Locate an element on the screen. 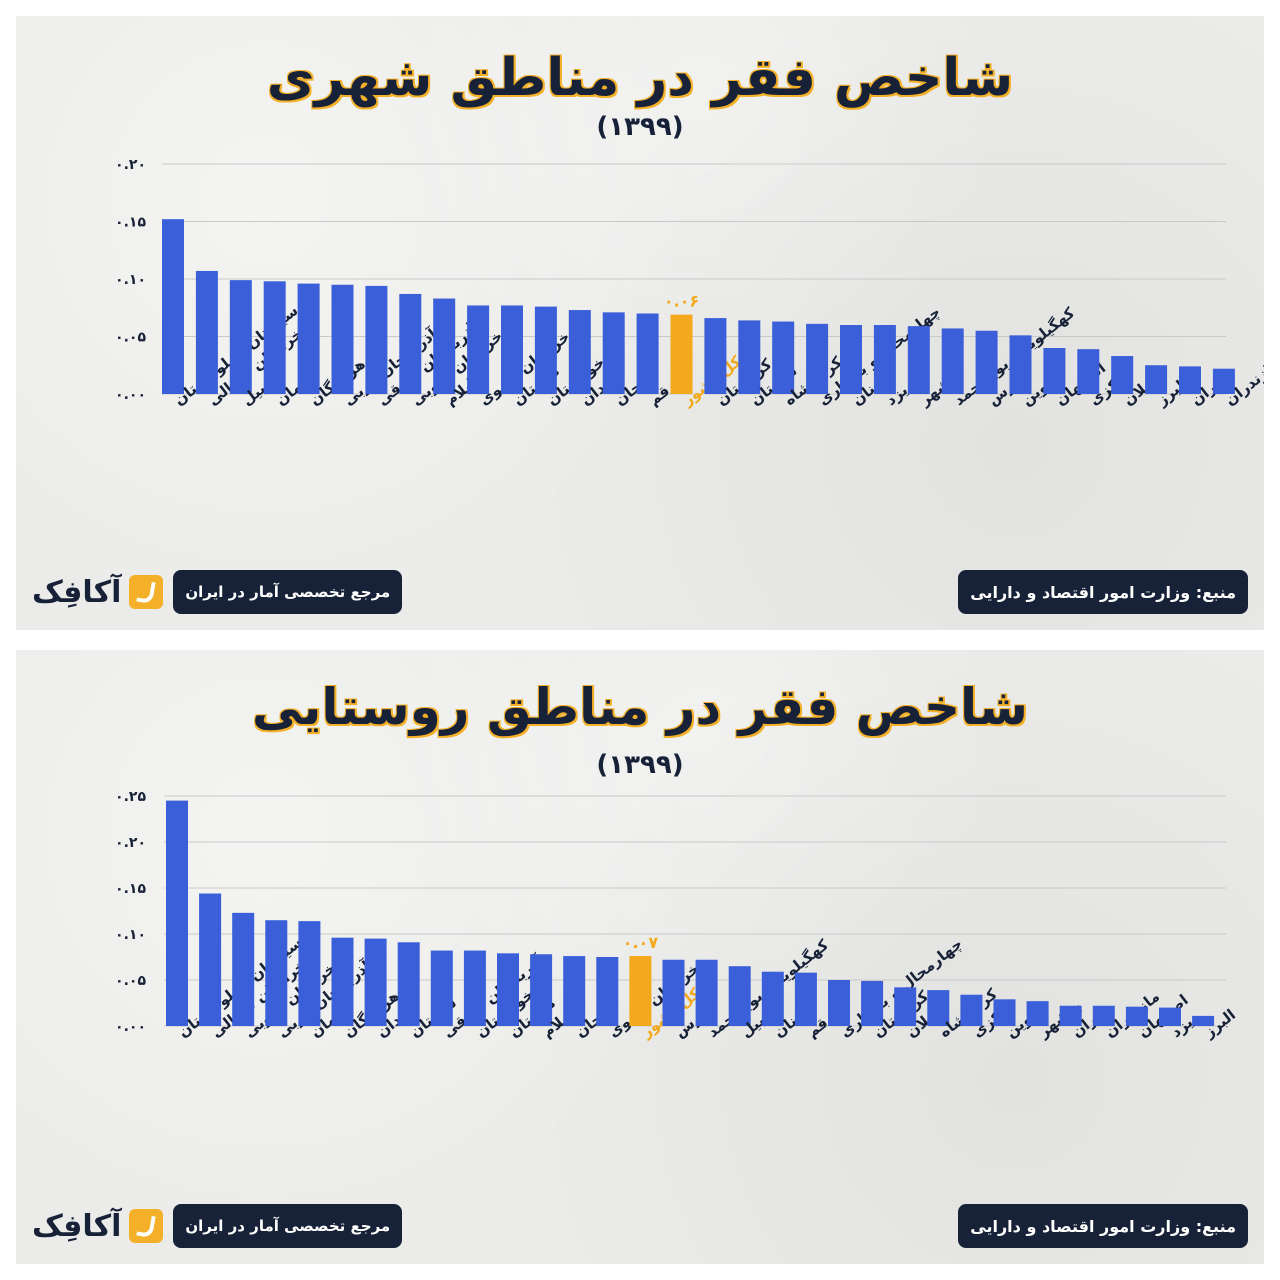  data-label-highlight: ۰.۰۶ is located at coordinates (681, 301).